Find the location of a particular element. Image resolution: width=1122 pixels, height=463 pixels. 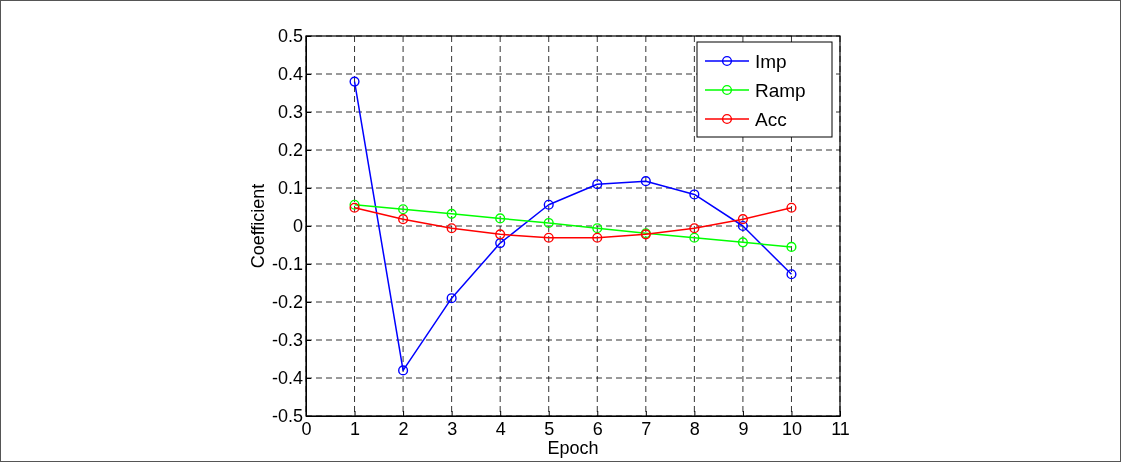

y-tick-label: 0 is located at coordinates (297, 226).